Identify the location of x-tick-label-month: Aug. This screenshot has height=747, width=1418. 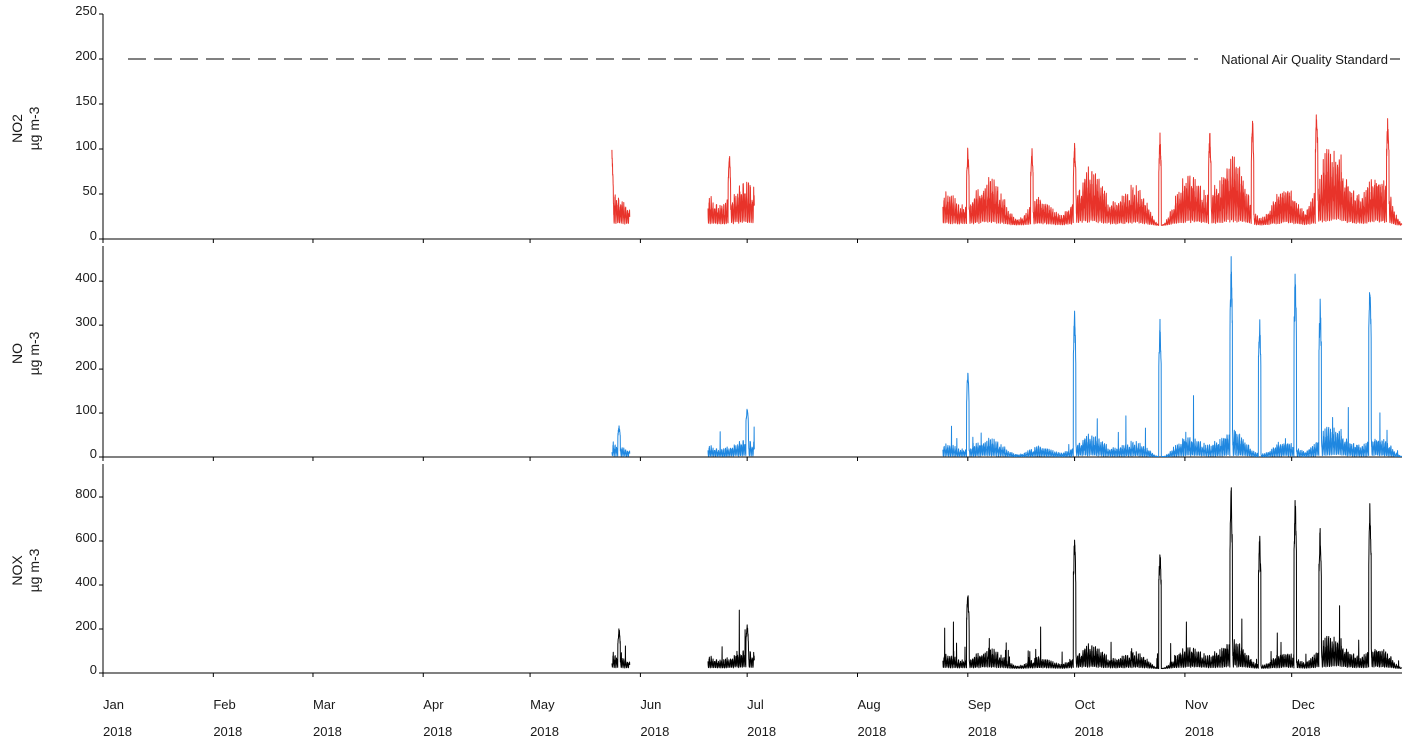
(868, 704).